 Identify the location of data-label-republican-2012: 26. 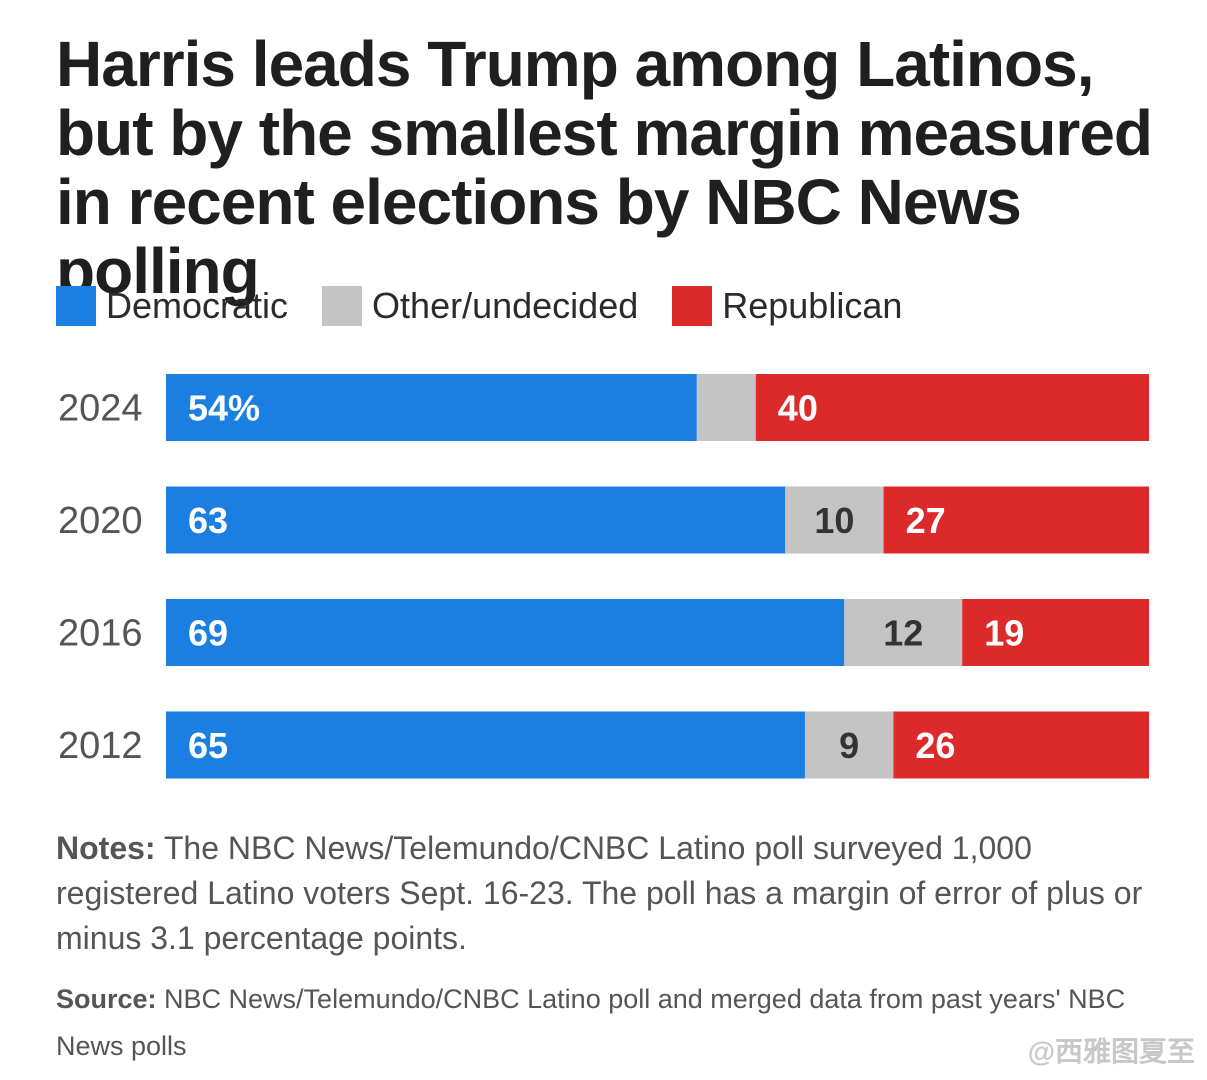
(935, 745).